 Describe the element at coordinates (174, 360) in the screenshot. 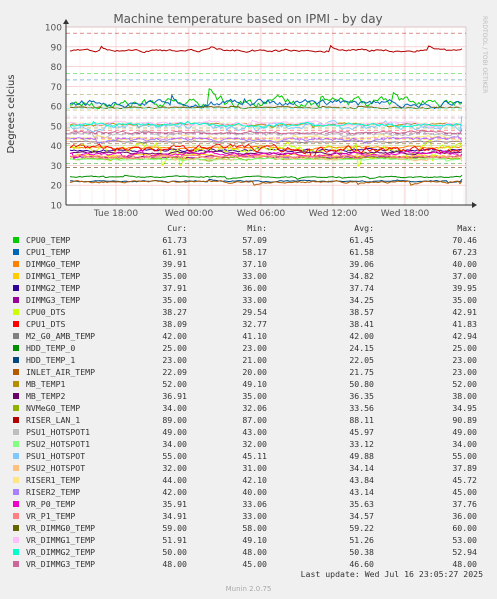

I see `legend-cur: 23.00` at that location.